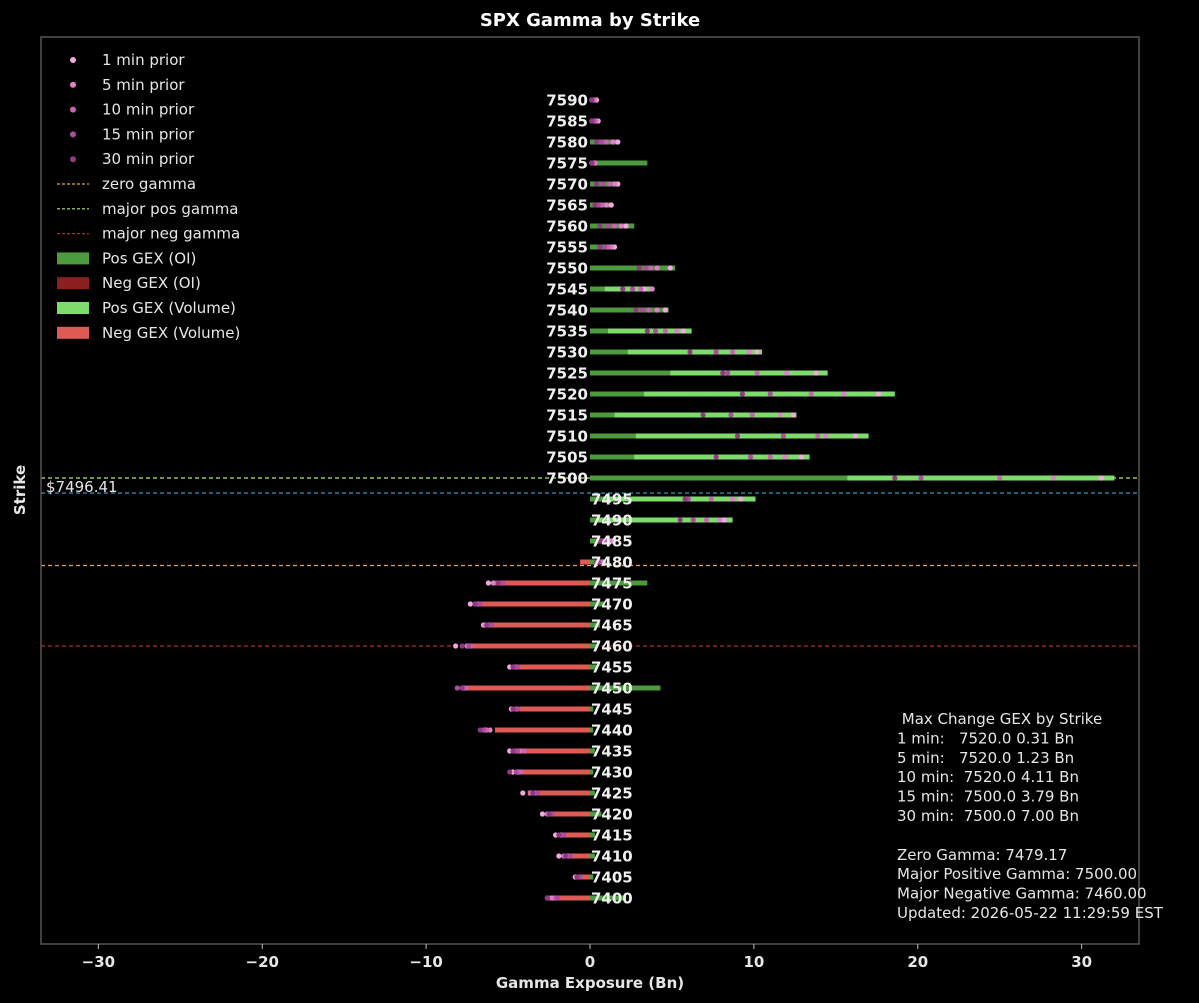 The height and width of the screenshot is (1003, 1199). Describe the element at coordinates (262, 962) in the screenshot. I see `x-tick-label-1: −20` at that location.